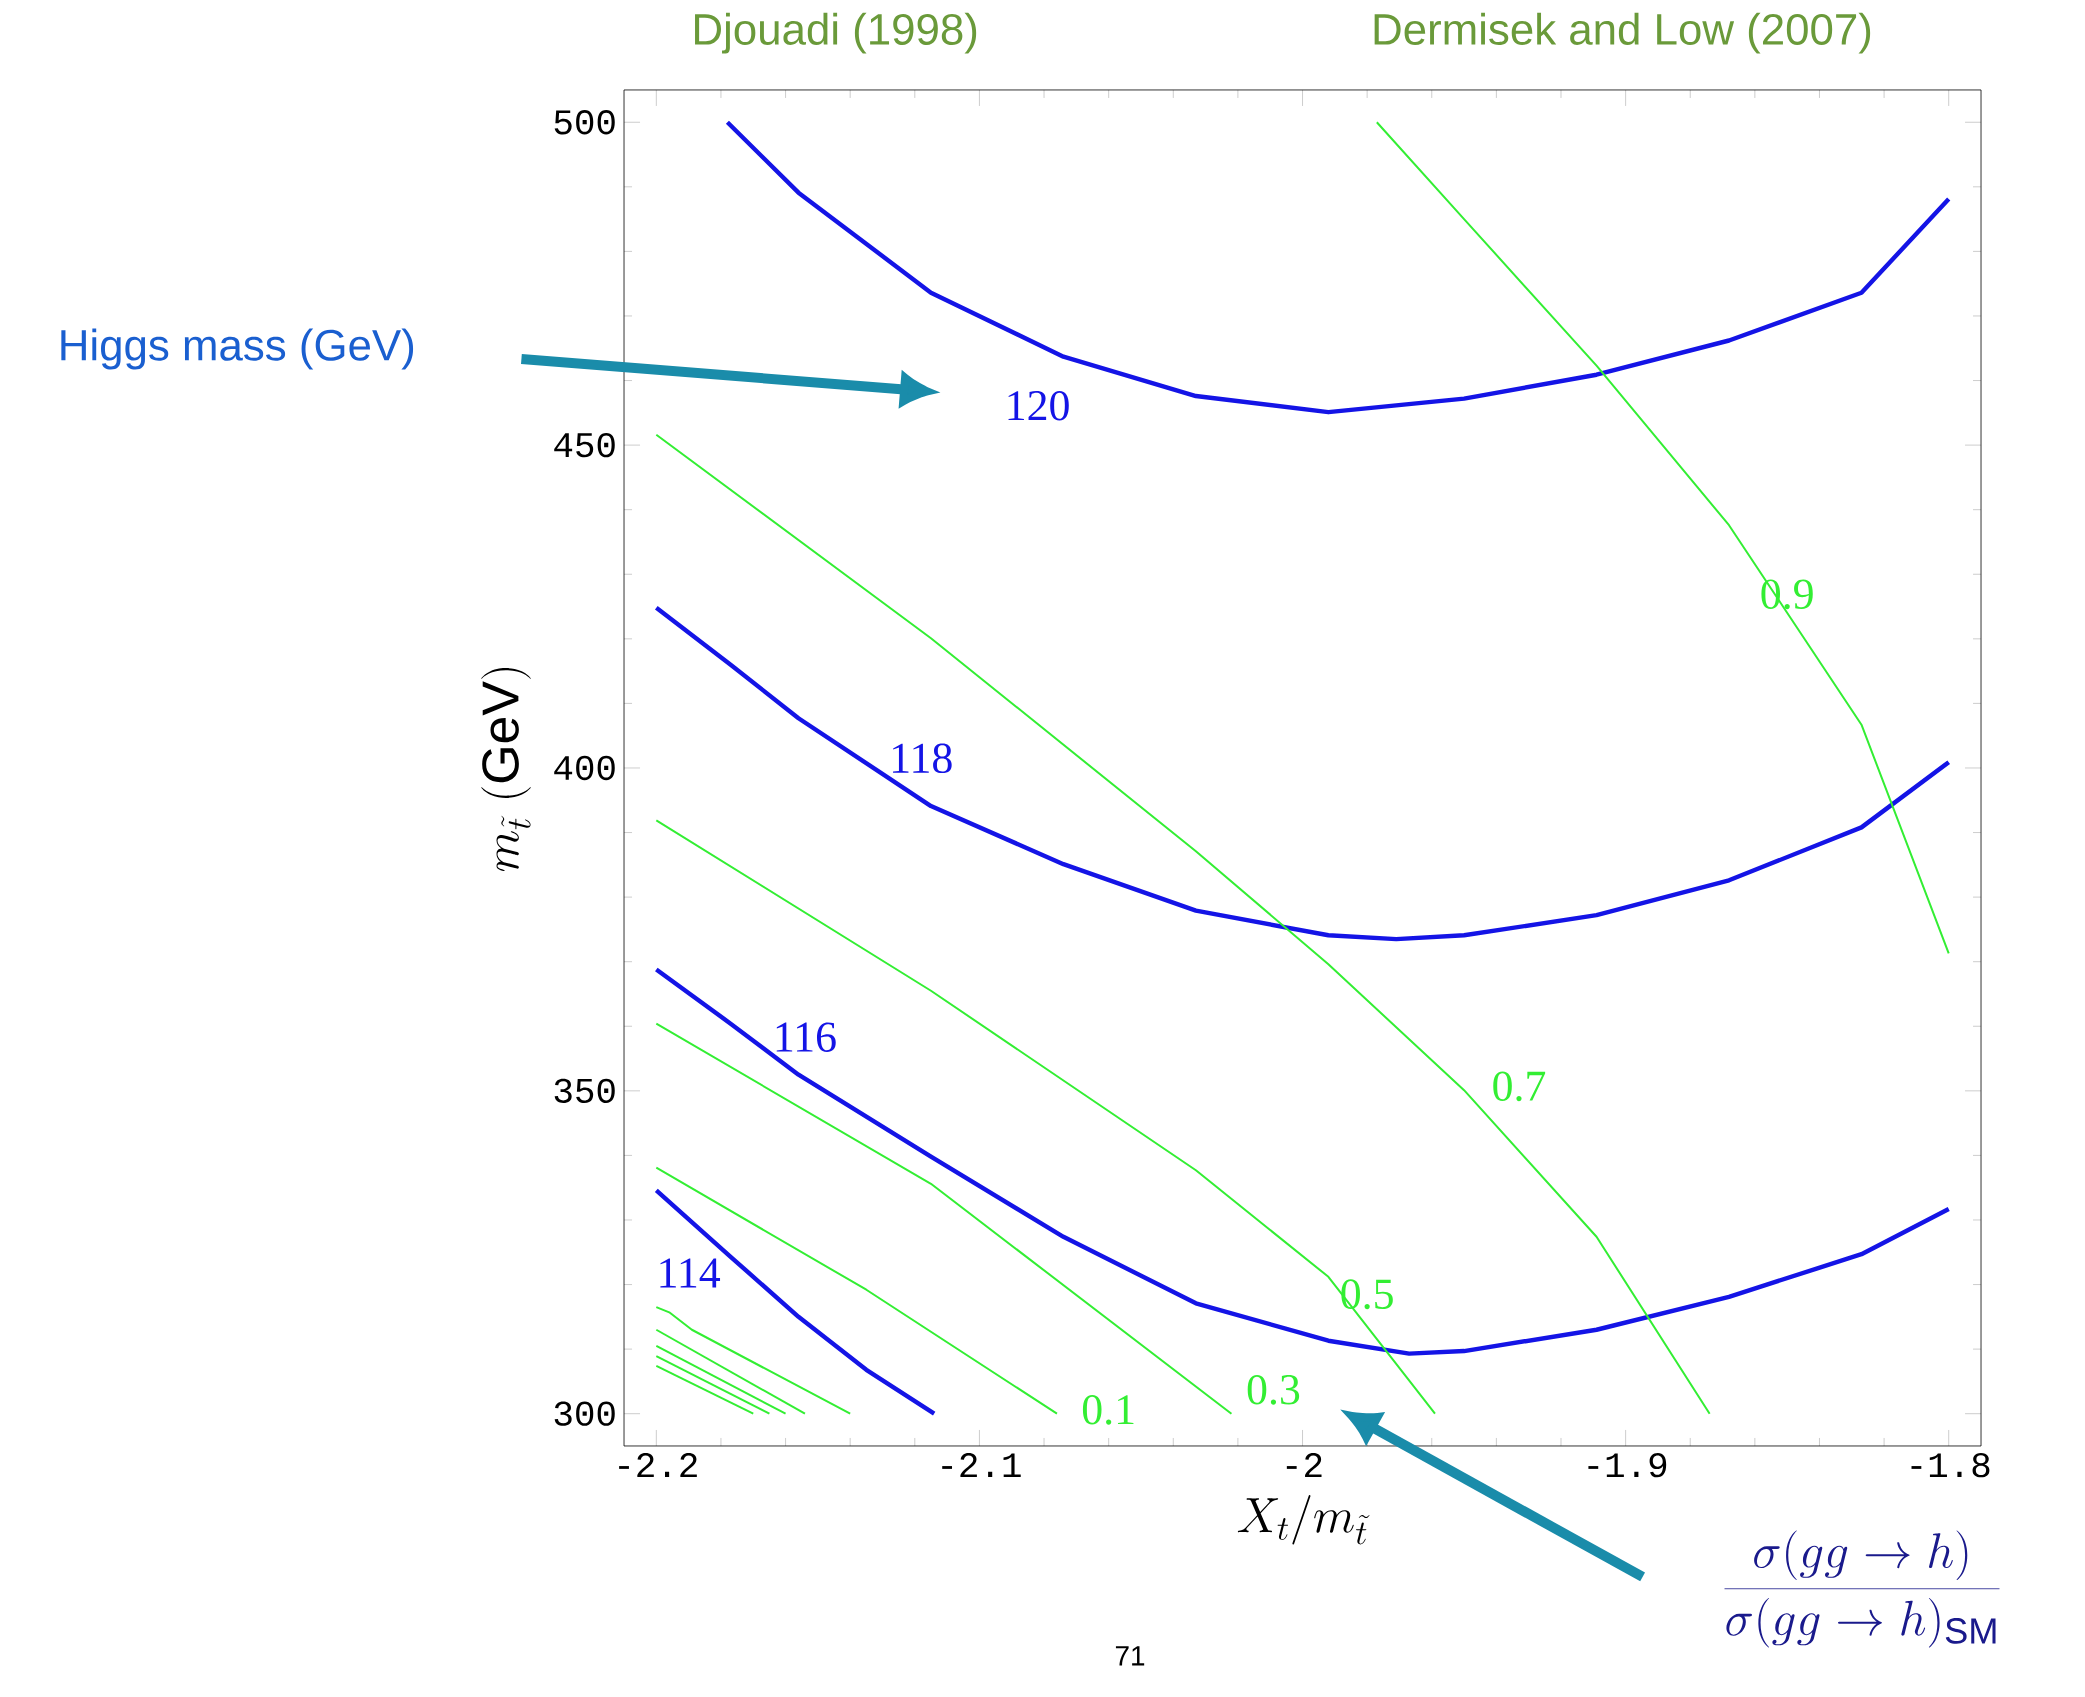  Describe the element at coordinates (584, 445) in the screenshot. I see `y-tick-label: 450` at that location.